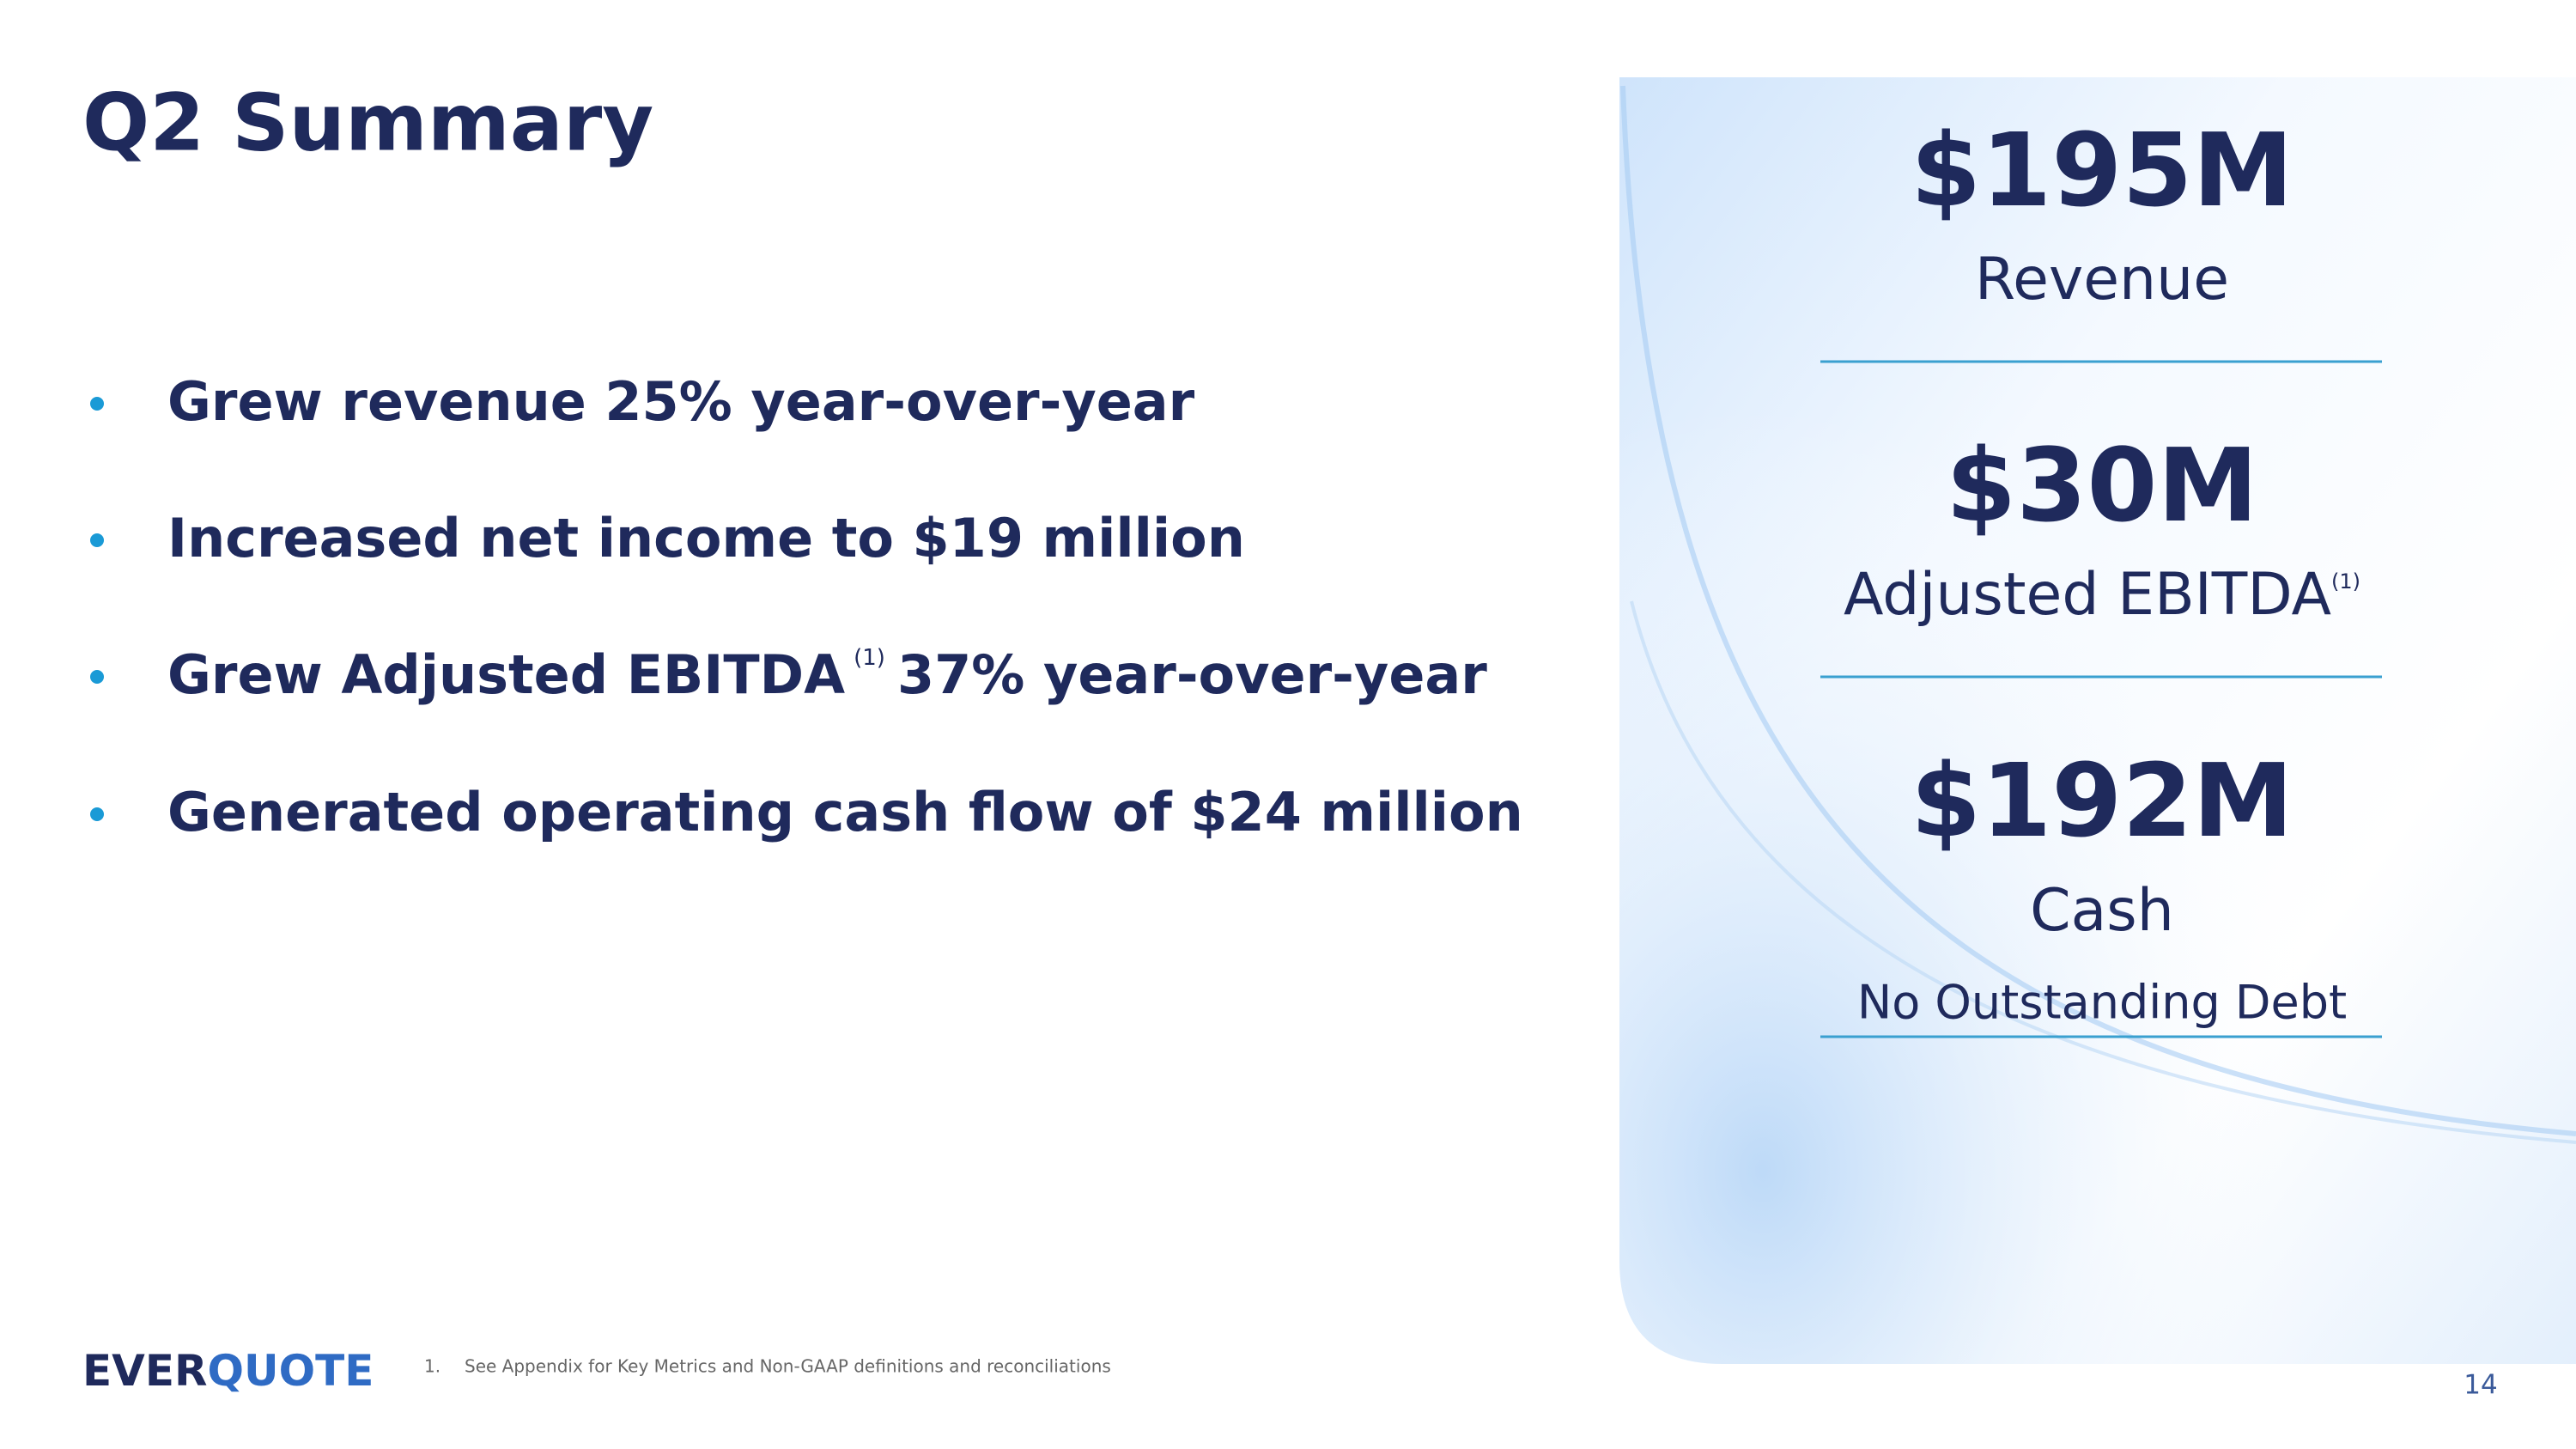  What do you see at coordinates (506, 674) in the screenshot?
I see `bullet-part: Grew Adjusted EBITDA` at bounding box center [506, 674].